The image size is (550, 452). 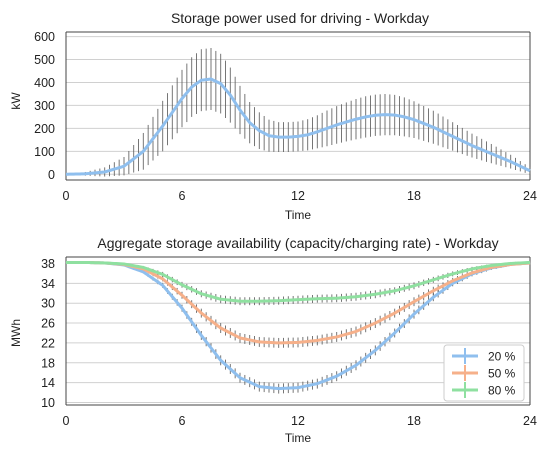 I want to click on power-chart-title: Storage power used for driving - Workday, so click(x=300, y=18).